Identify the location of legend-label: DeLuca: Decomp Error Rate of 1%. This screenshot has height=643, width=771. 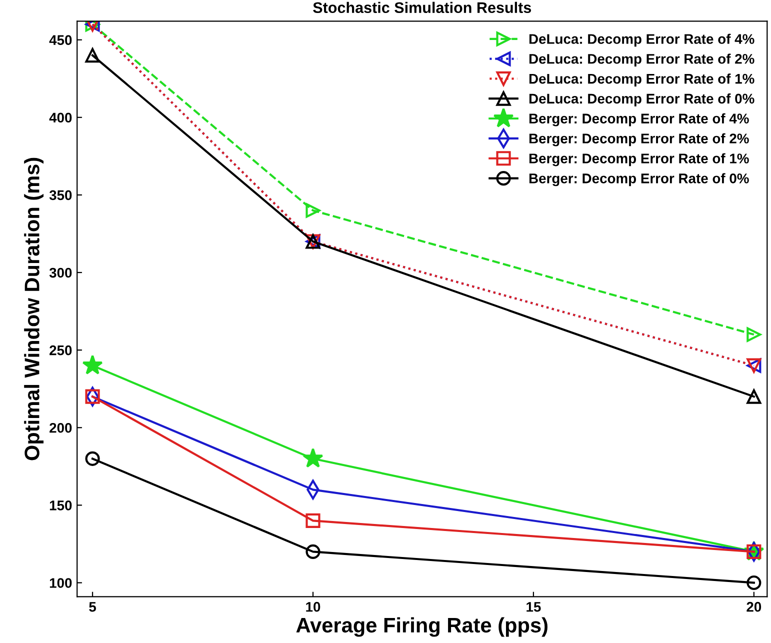
(641, 80).